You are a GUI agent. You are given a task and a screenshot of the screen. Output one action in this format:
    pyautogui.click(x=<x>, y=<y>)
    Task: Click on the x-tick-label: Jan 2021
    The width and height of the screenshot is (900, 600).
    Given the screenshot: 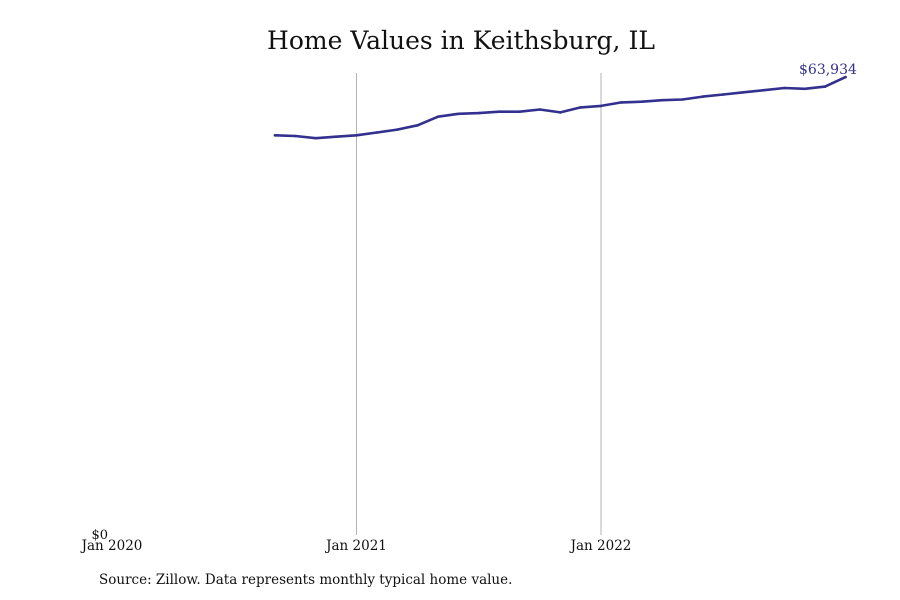 What is the action you would take?
    pyautogui.click(x=355, y=546)
    